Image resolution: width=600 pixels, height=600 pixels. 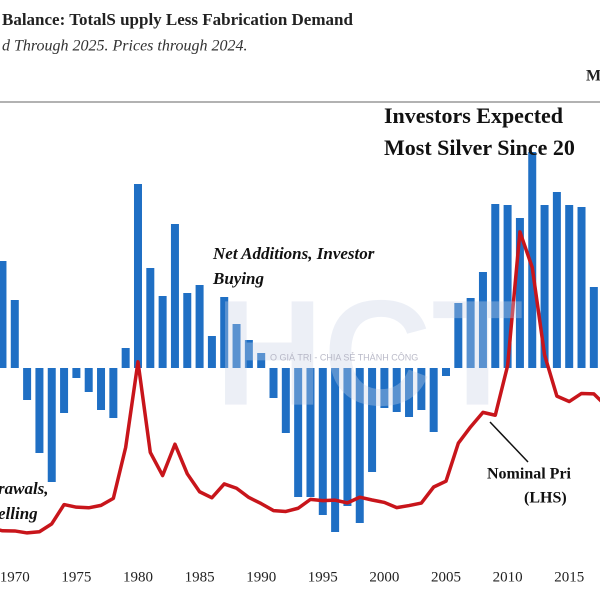 I want to click on x-tick-label: 2000, so click(x=384, y=577).